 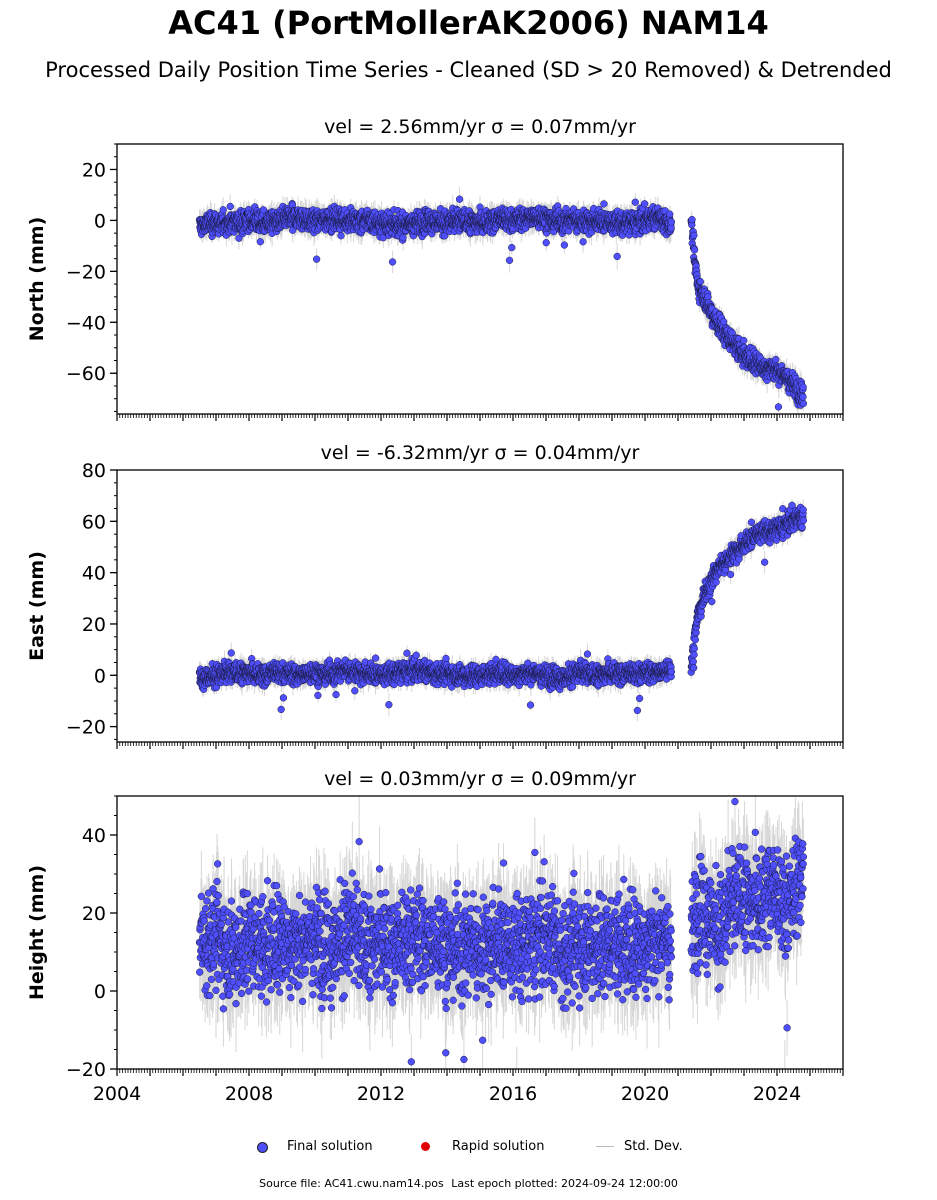 I want to click on plot-area, so click(x=501, y=300).